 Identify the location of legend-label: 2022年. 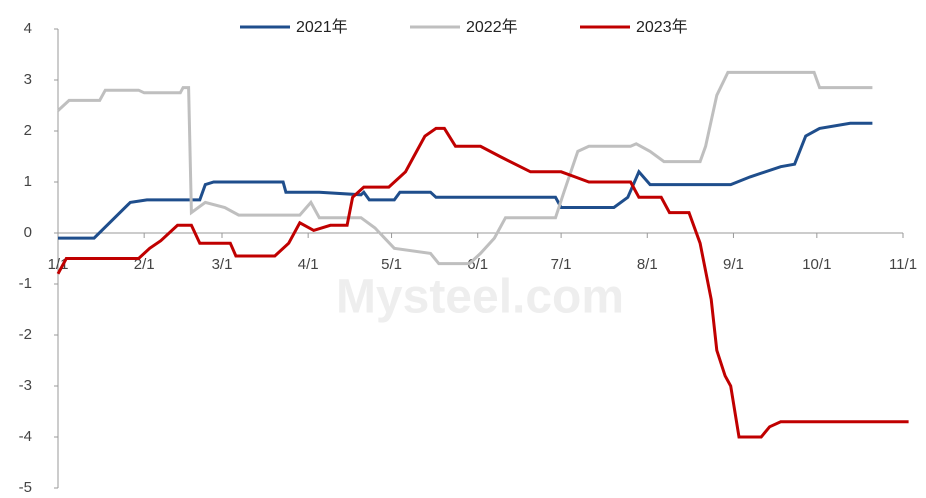
(492, 27).